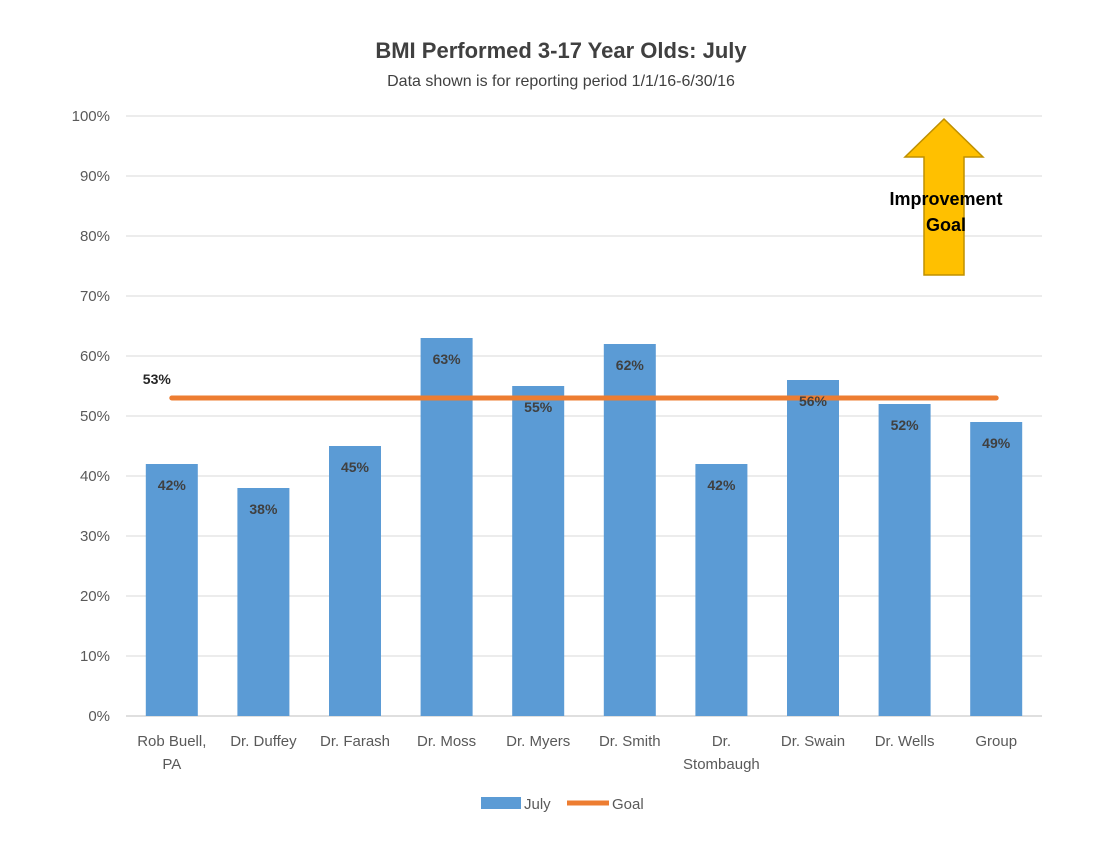  Describe the element at coordinates (355, 741) in the screenshot. I see `x-tick-label: Dr. Farash` at that location.